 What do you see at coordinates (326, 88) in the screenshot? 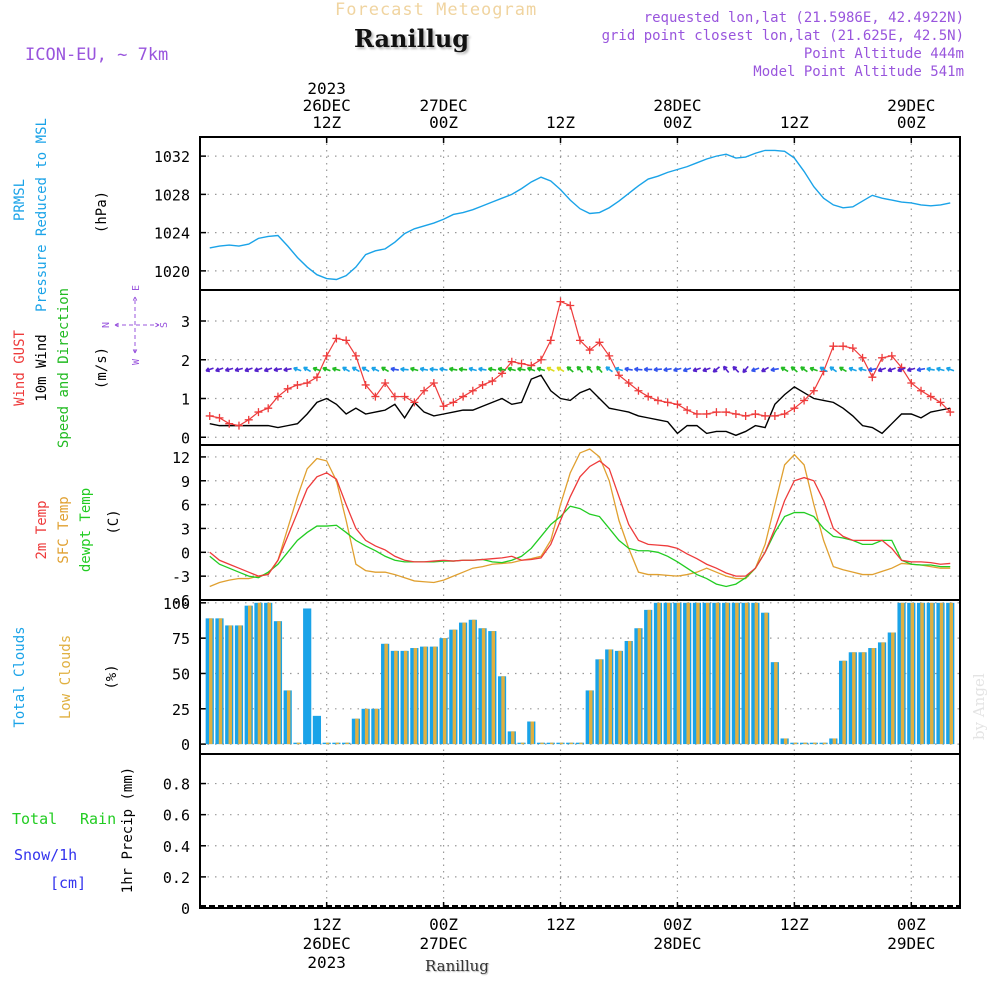
I see `top-time-label: 2023` at bounding box center [326, 88].